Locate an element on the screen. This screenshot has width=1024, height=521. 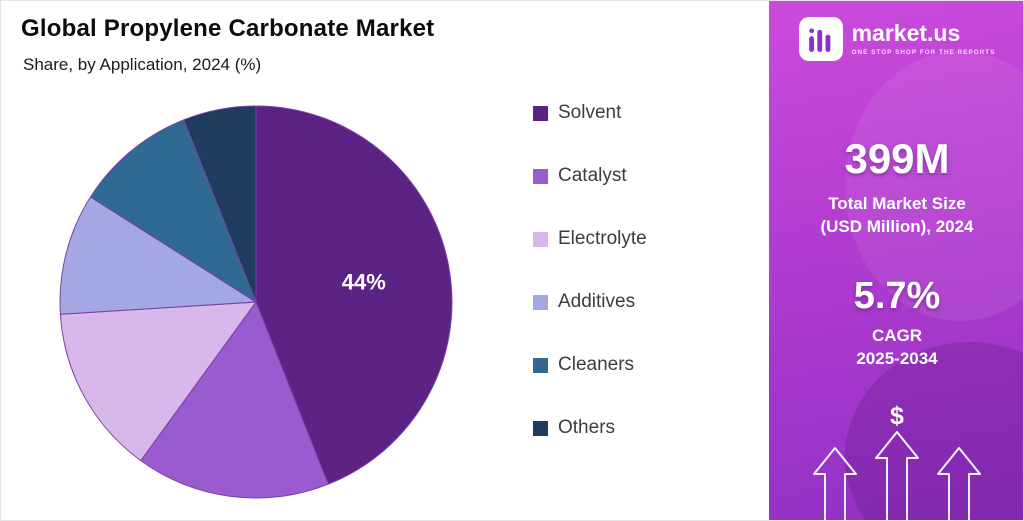
legend-swatch-solvent is located at coordinates (540, 113).